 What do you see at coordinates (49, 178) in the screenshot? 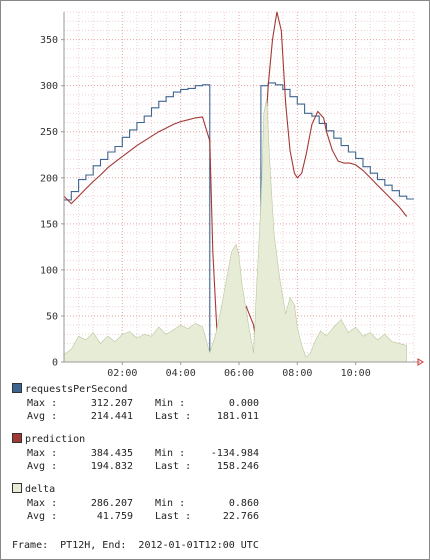
I see `y-tick-label: 200` at bounding box center [49, 178].